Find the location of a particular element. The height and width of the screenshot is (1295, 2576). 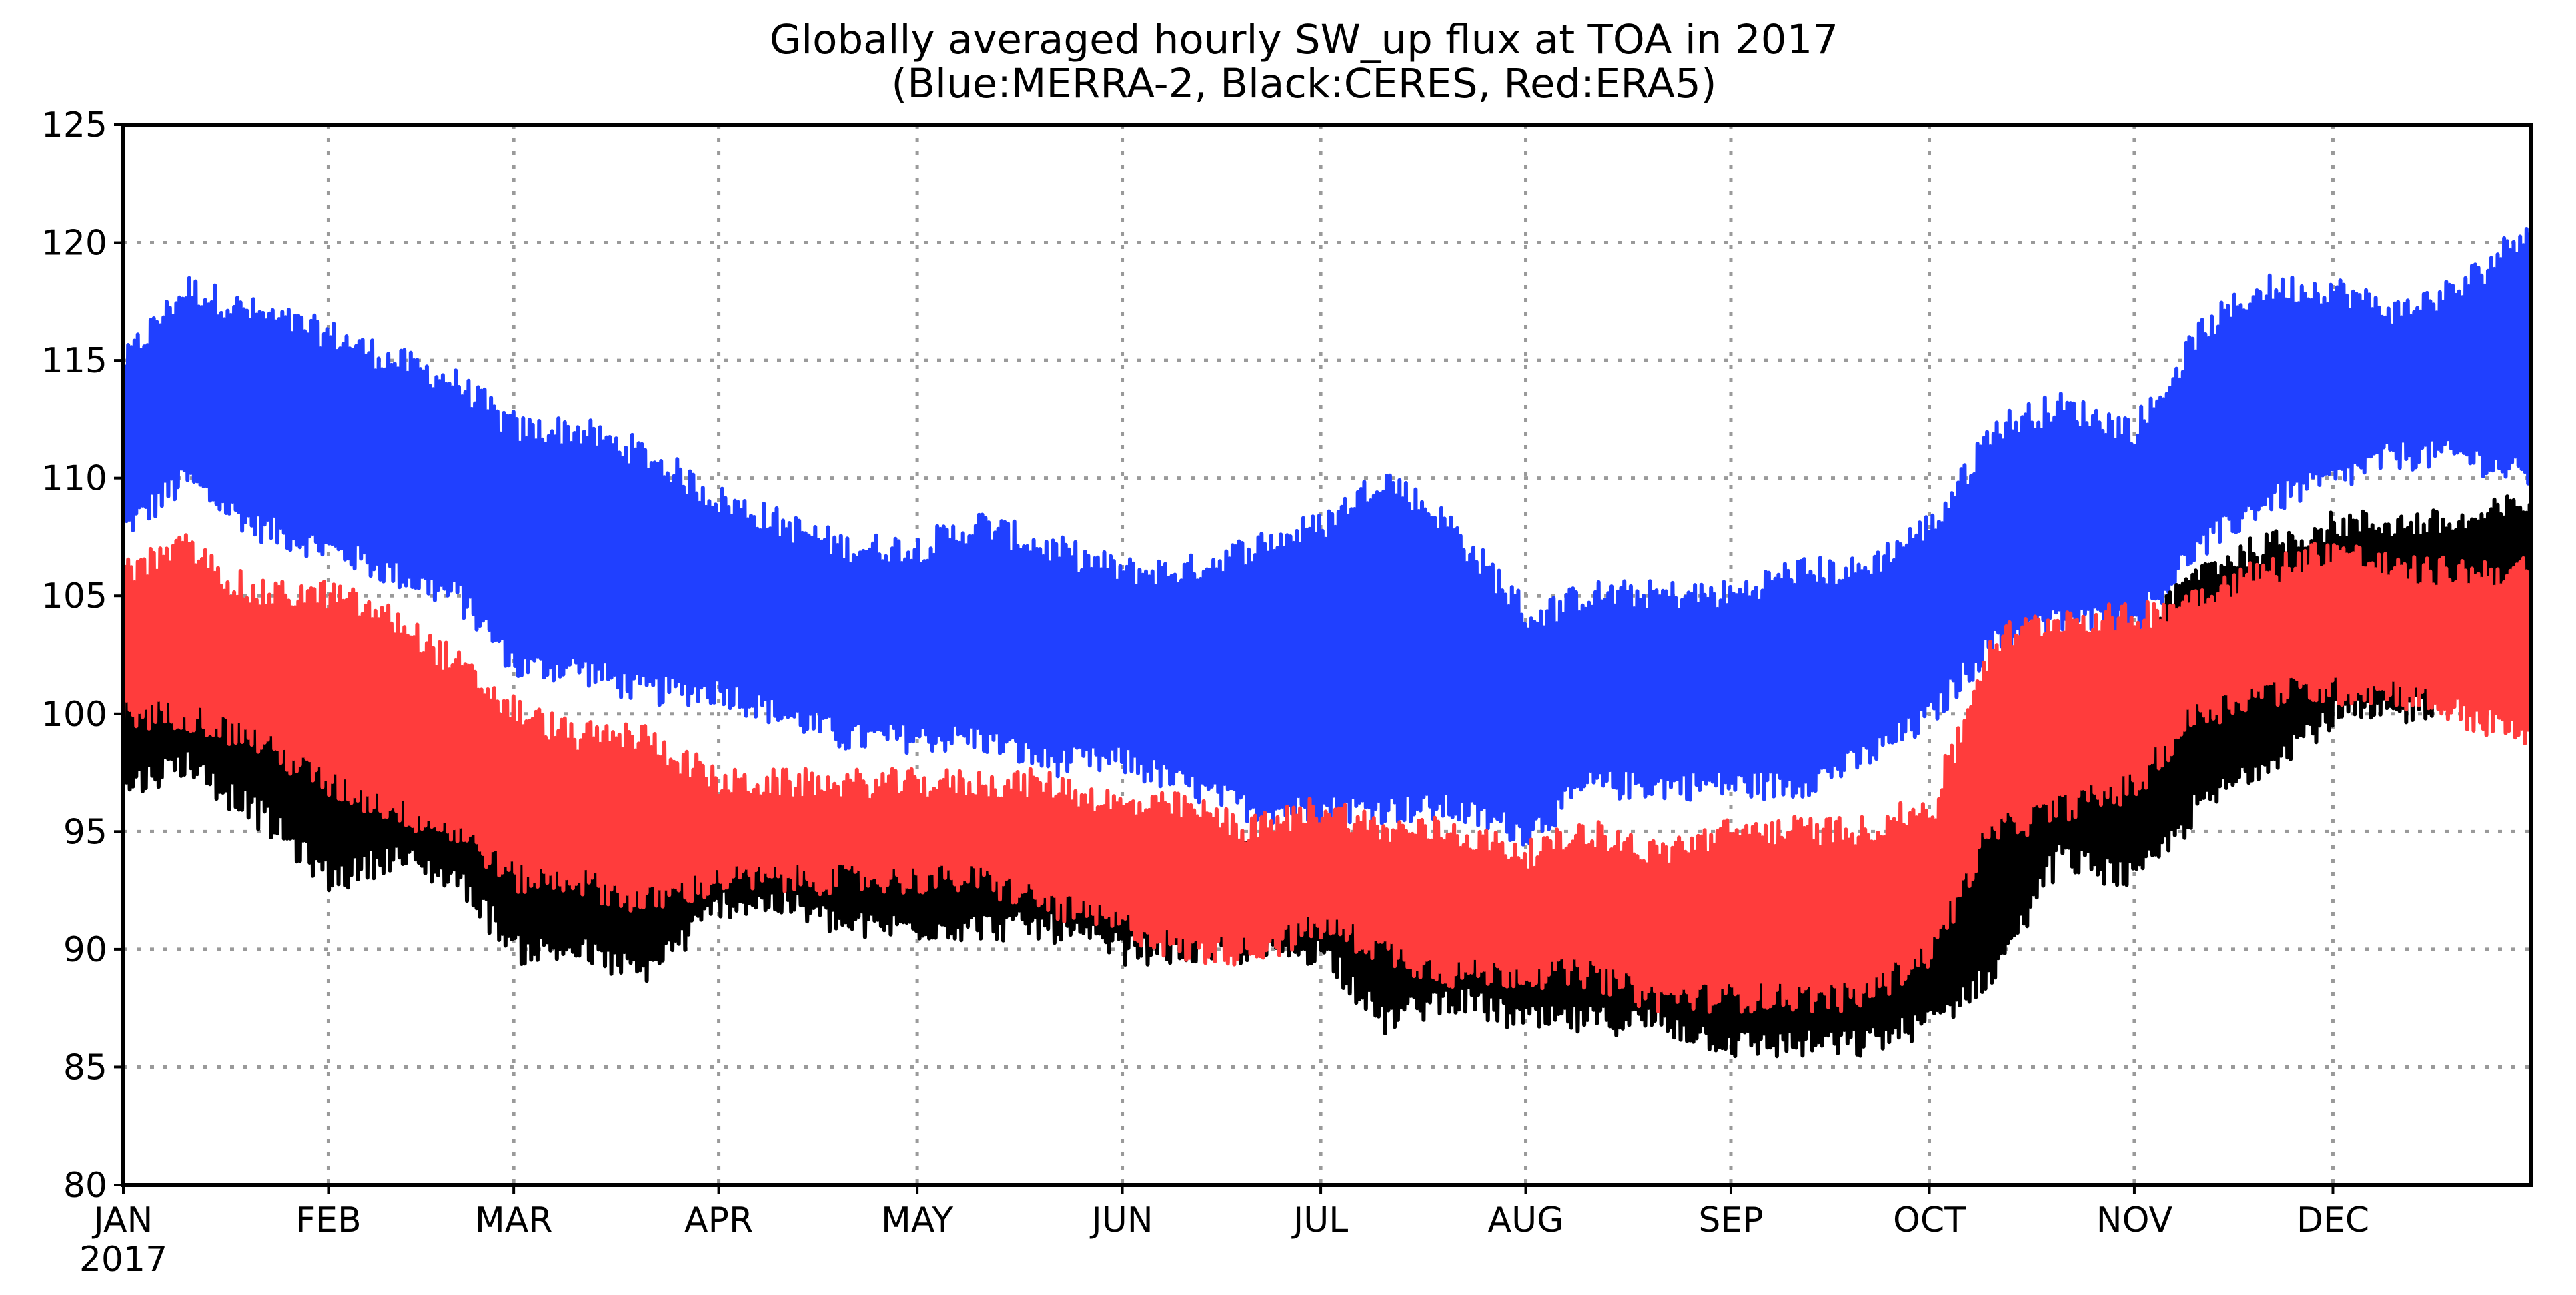

x-tick-label: AUG is located at coordinates (1526, 1220).